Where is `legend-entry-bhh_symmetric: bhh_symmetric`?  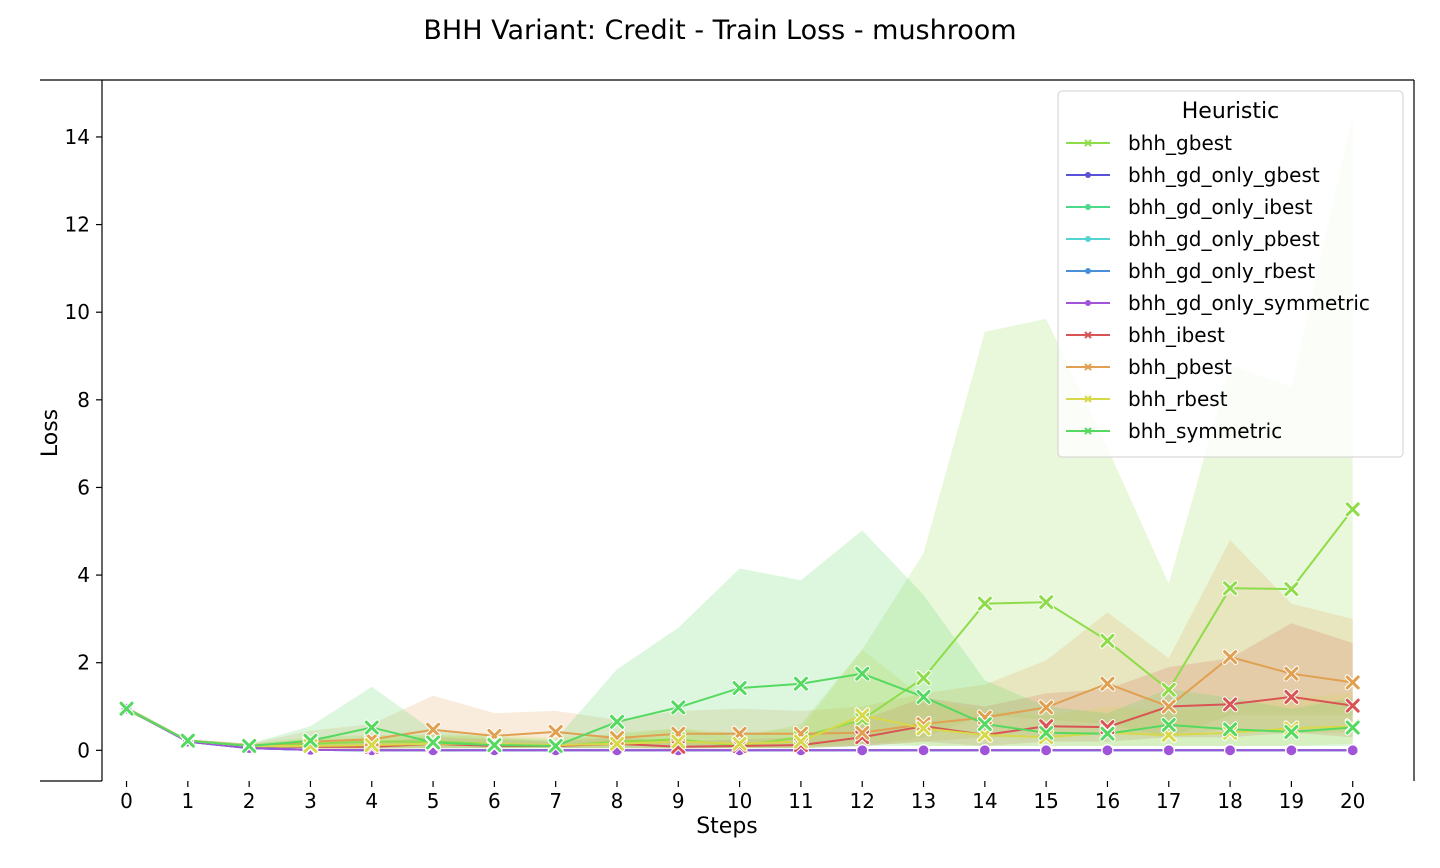
legend-entry-bhh_symmetric: bhh_symmetric is located at coordinates (1174, 431).